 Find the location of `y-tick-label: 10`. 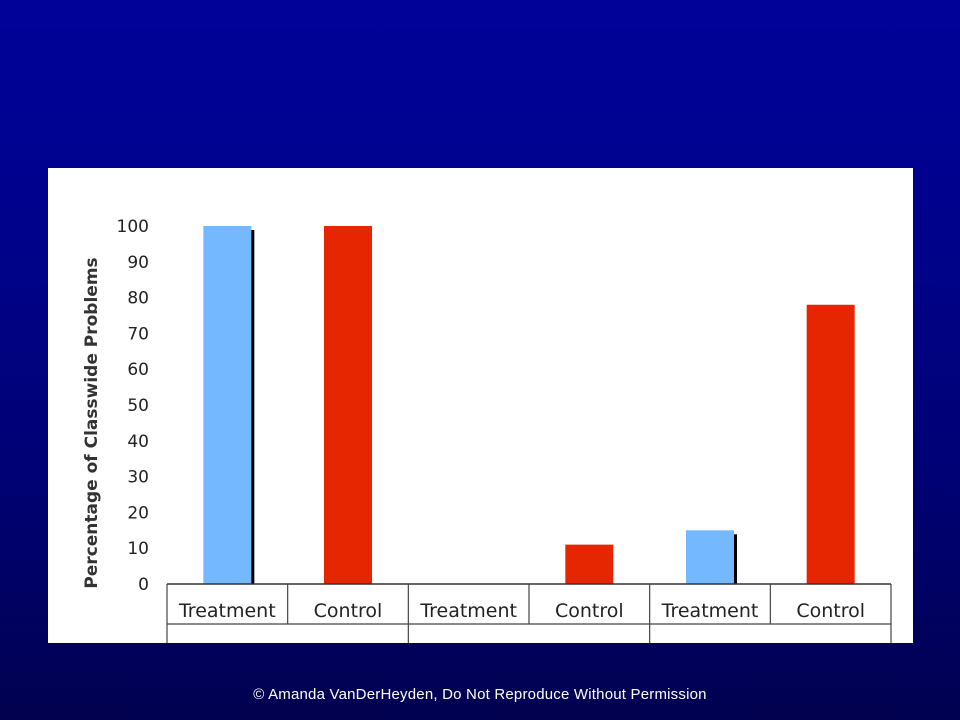

y-tick-label: 10 is located at coordinates (138, 549).